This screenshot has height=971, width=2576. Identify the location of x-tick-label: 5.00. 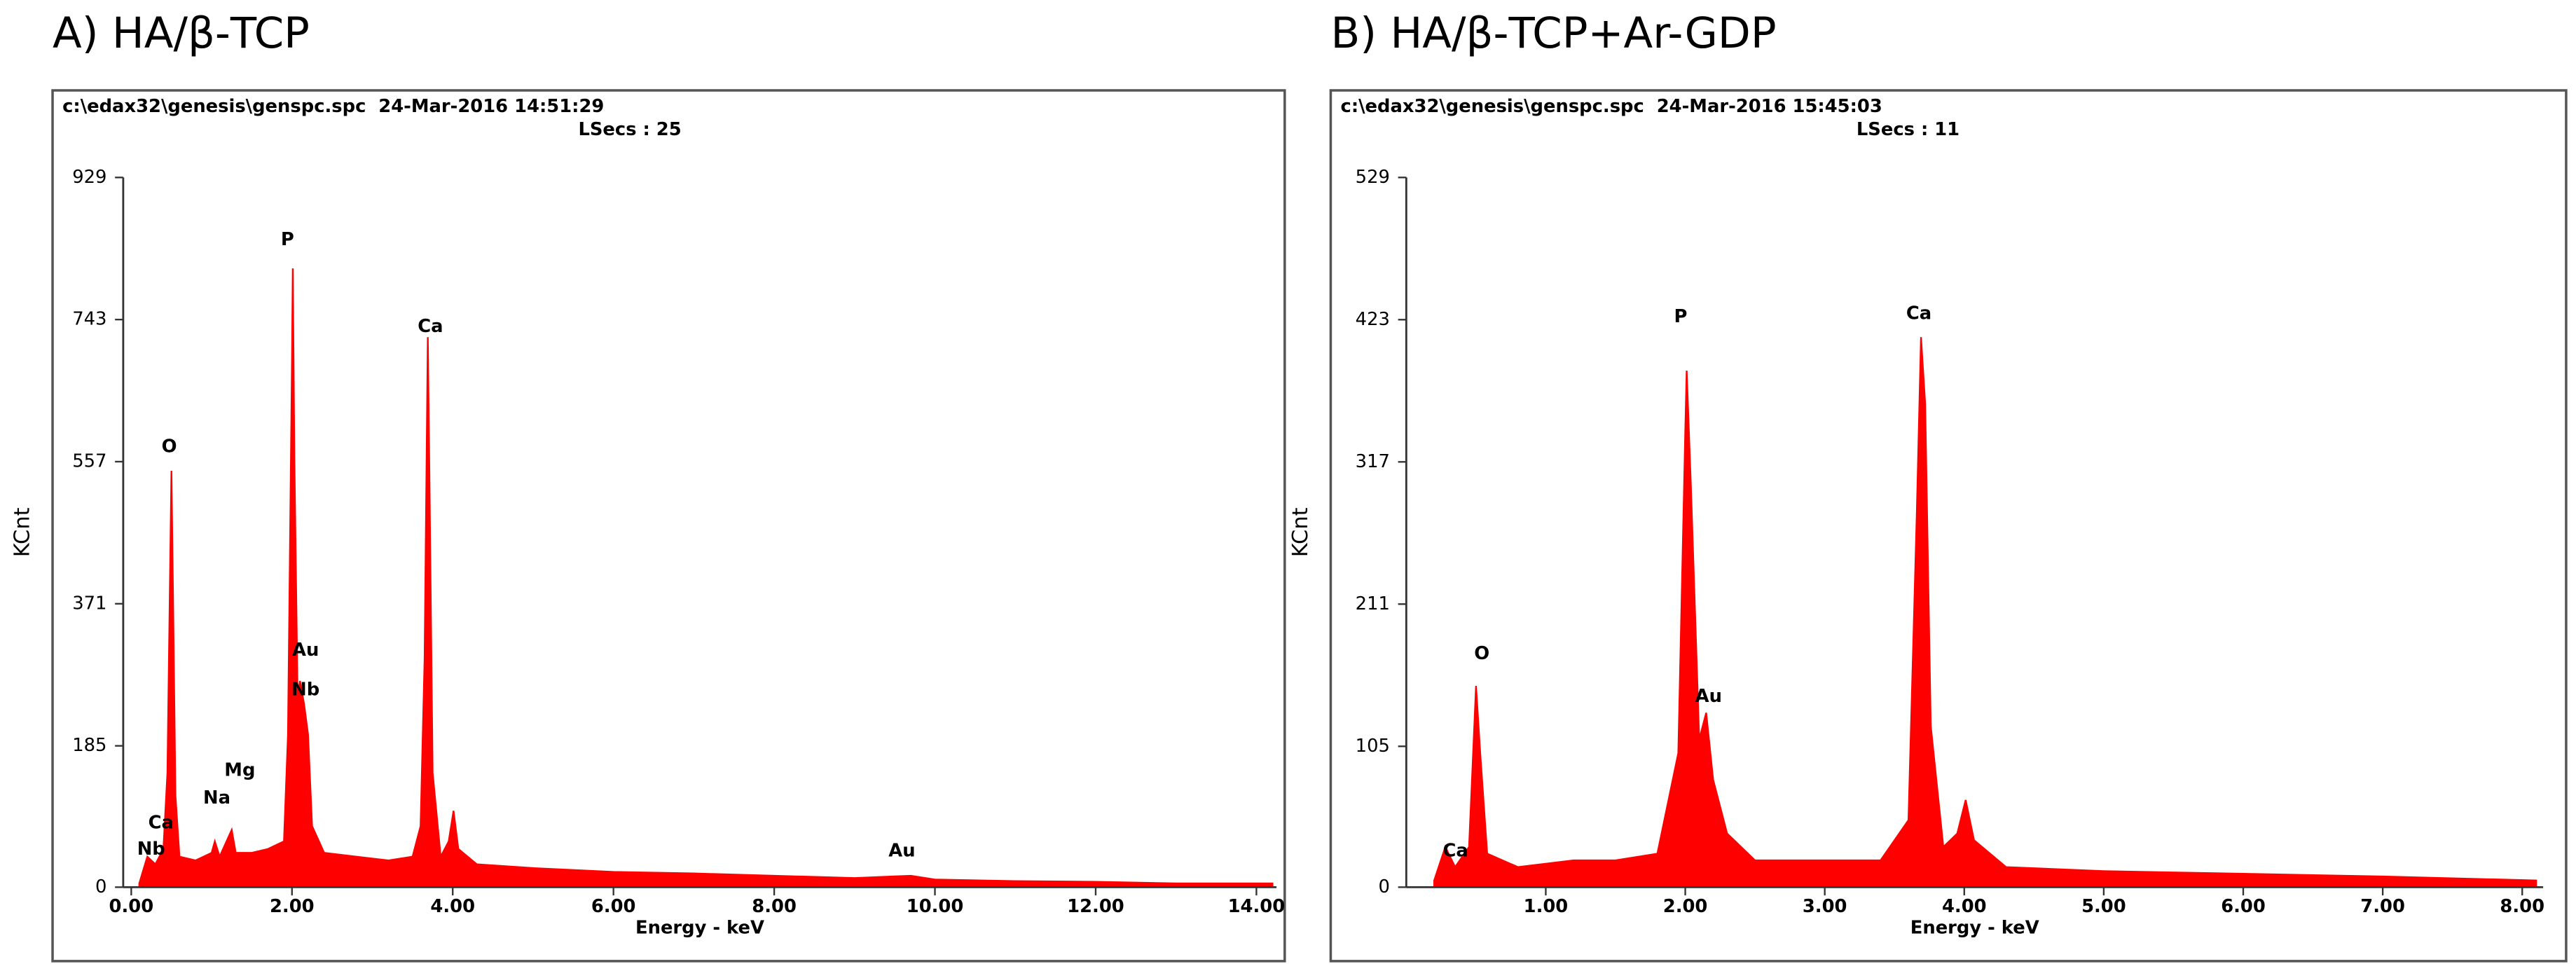
(2103, 907).